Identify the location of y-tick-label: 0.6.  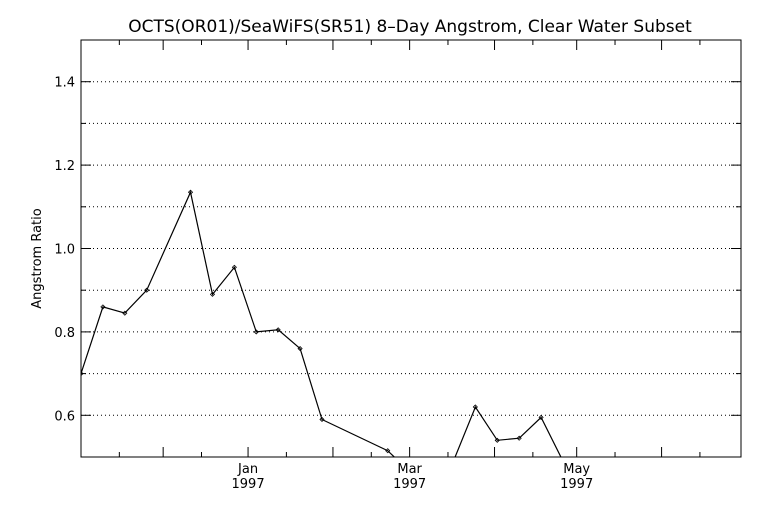
(64, 416).